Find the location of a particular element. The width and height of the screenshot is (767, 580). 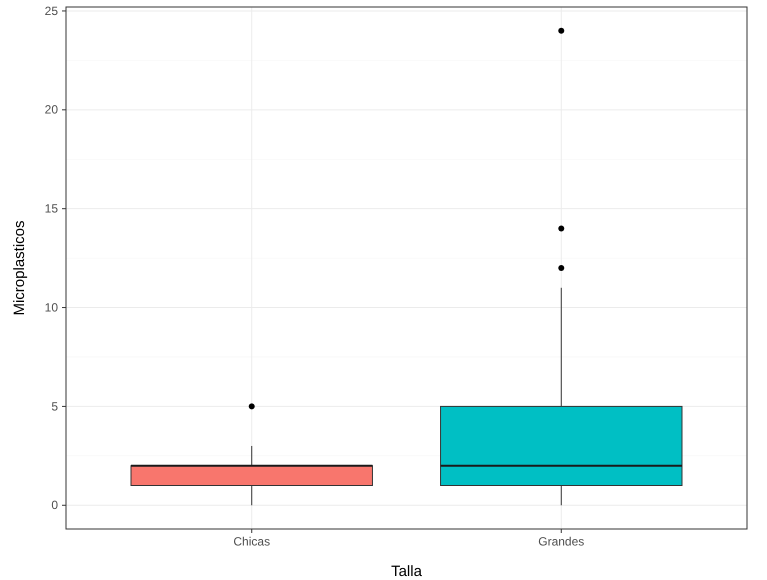

y-tick-label: 5 is located at coordinates (54, 406).